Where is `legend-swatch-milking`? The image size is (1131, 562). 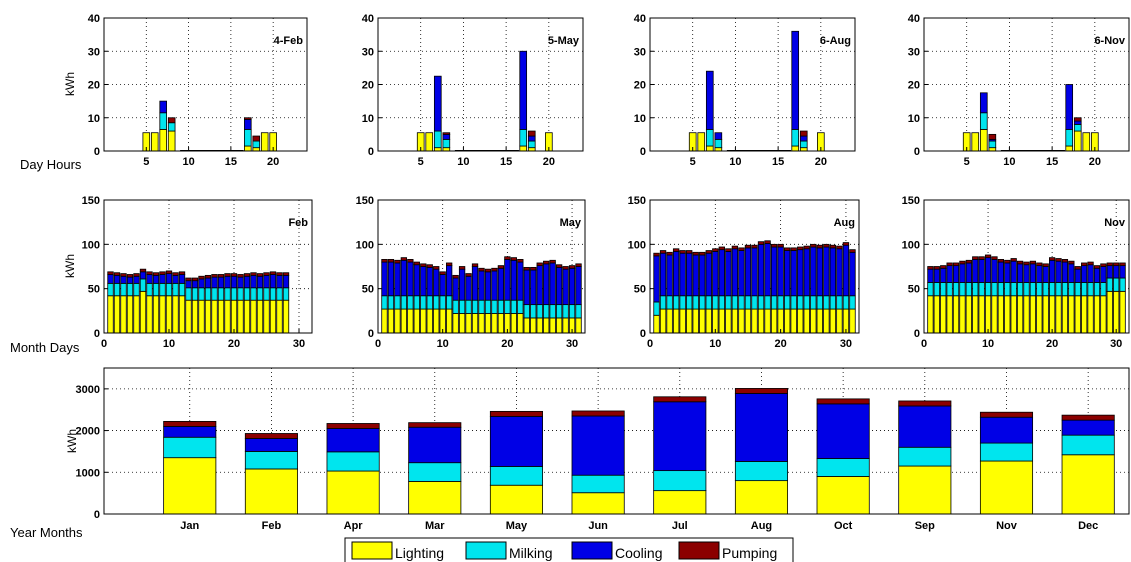
legend-swatch-milking is located at coordinates (486, 550).